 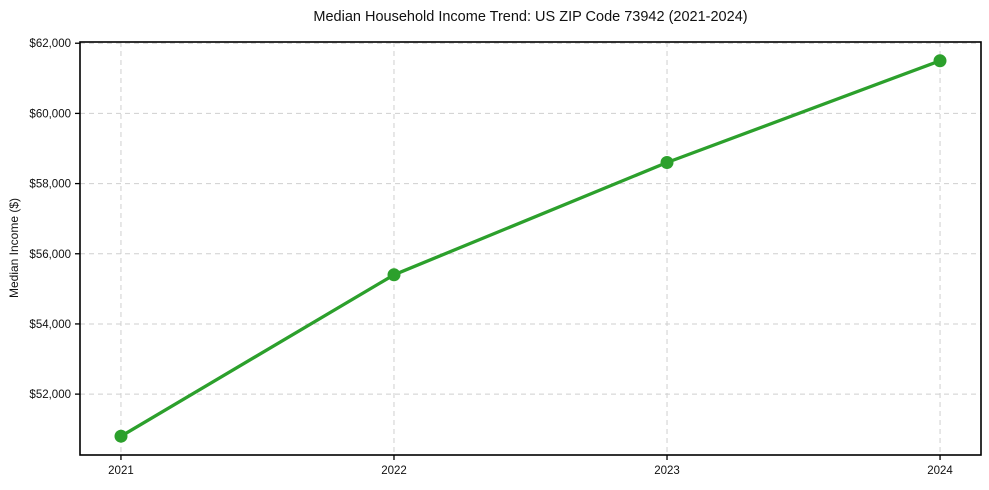 I want to click on y-tick-label: $62,000, so click(x=50, y=44).